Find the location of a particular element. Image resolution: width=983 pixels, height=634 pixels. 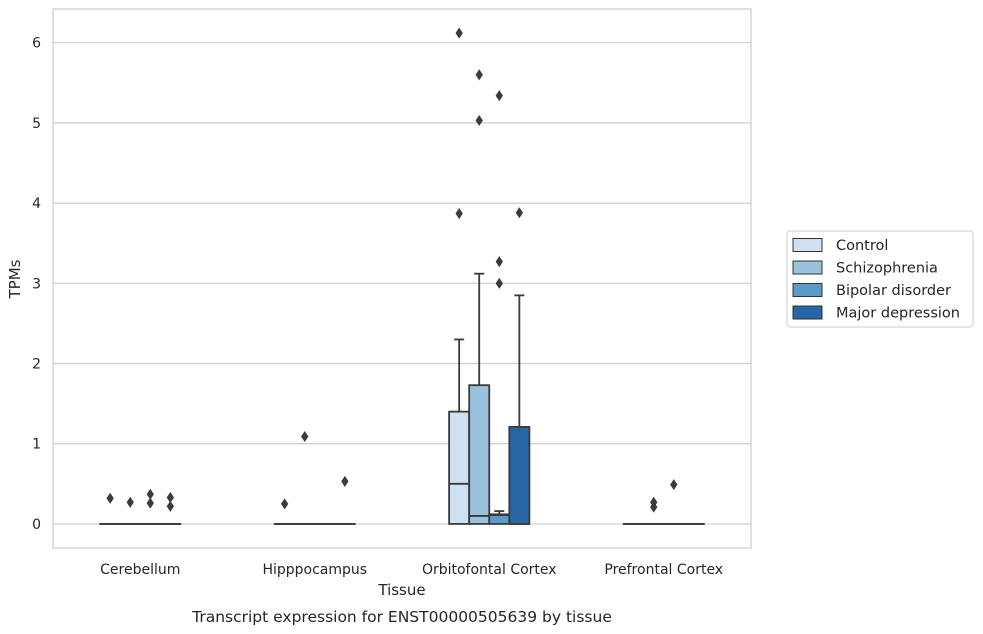

y-axis-label: TPMs is located at coordinates (15, 279).